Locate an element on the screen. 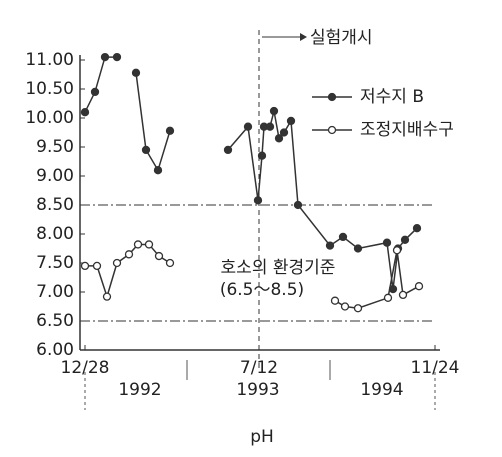 The image size is (502, 457). legend-label: 조정지배수구 is located at coordinates (407, 130).